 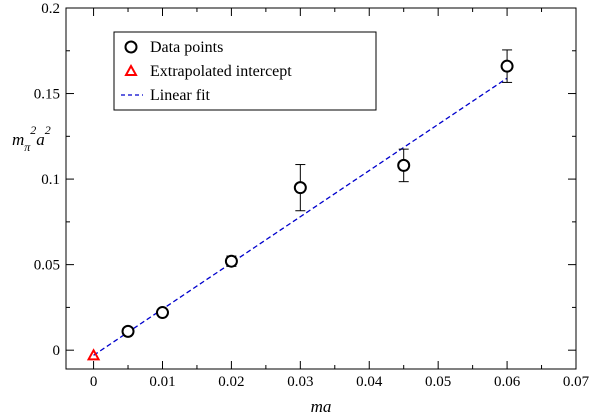 I want to click on x-tick-label: 0.06, so click(x=507, y=382).